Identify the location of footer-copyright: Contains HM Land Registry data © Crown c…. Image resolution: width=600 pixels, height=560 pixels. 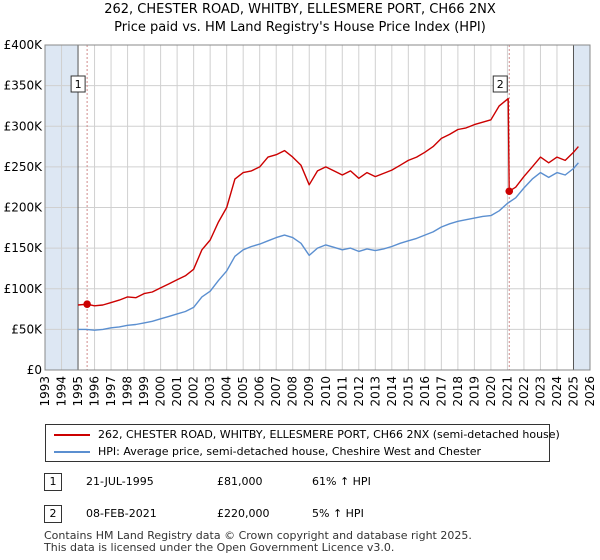
(258, 535).